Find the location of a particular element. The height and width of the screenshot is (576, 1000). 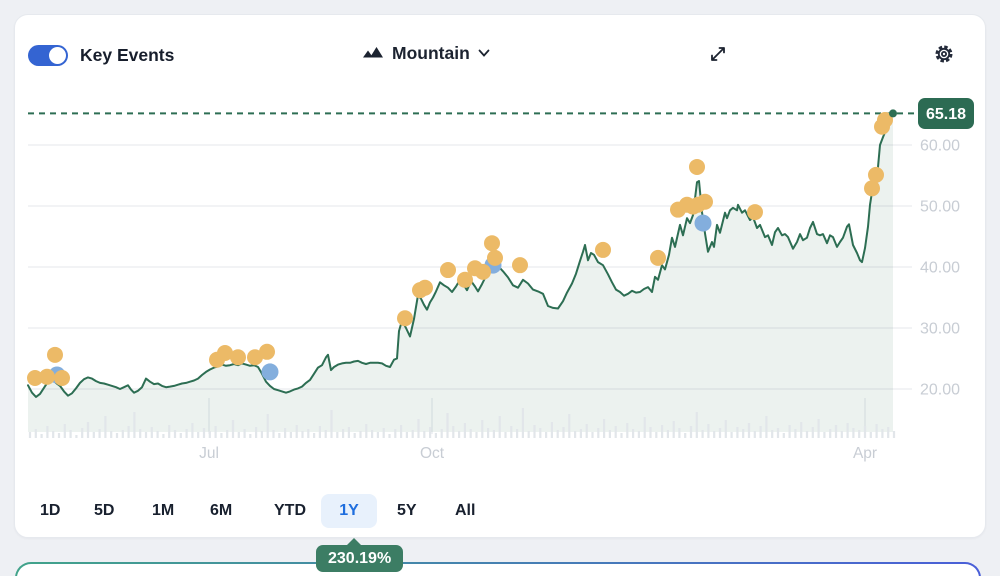

expand-button is located at coordinates (718, 55).